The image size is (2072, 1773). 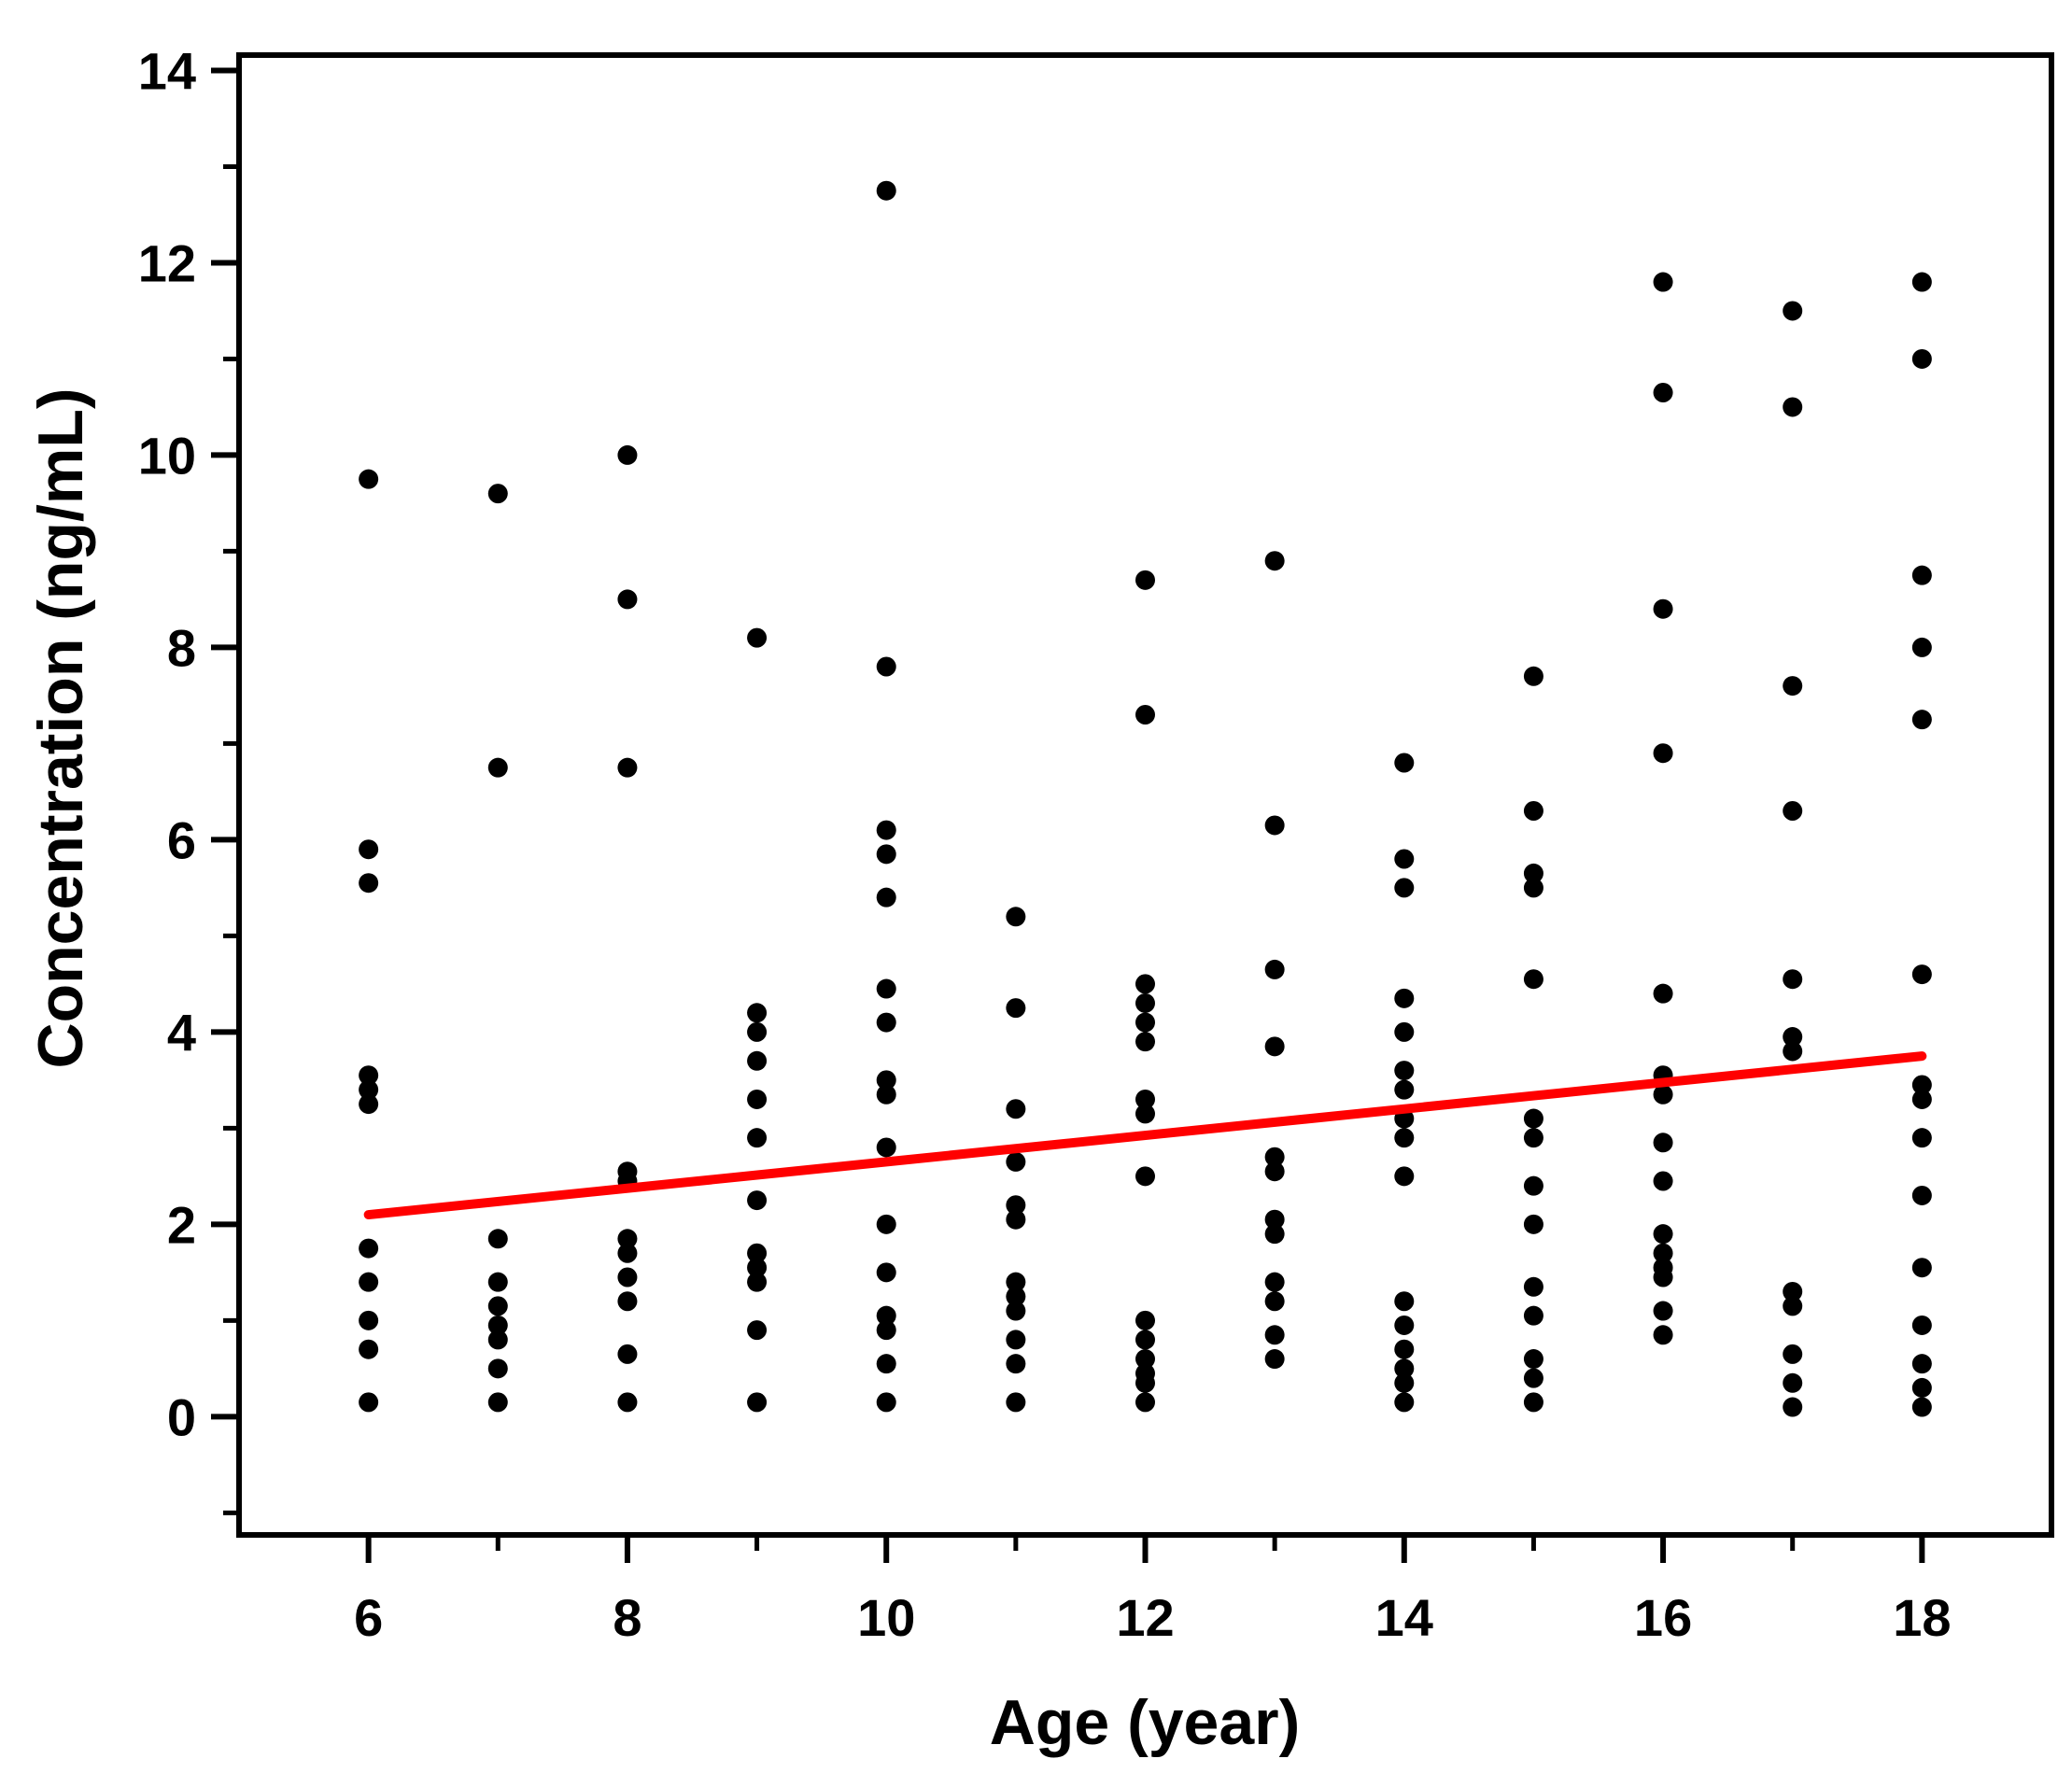 What do you see at coordinates (167, 262) in the screenshot?
I see `y-tick-label: 12` at bounding box center [167, 262].